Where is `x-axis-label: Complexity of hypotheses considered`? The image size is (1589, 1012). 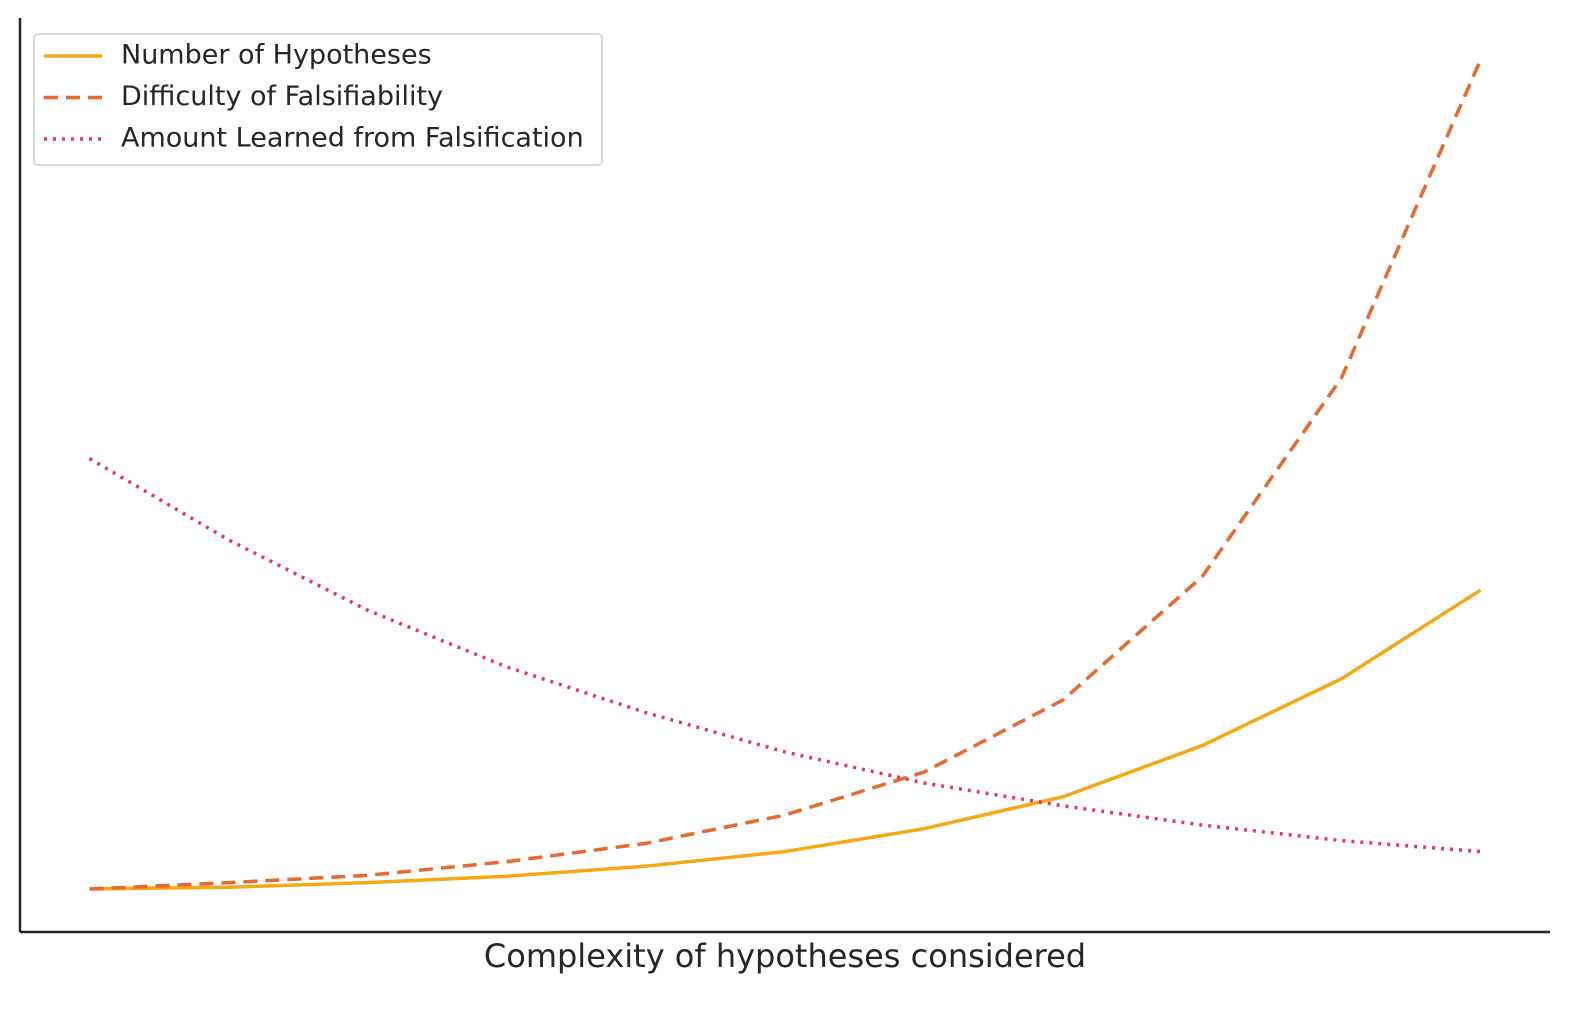
x-axis-label: Complexity of hypotheses considered is located at coordinates (785, 956).